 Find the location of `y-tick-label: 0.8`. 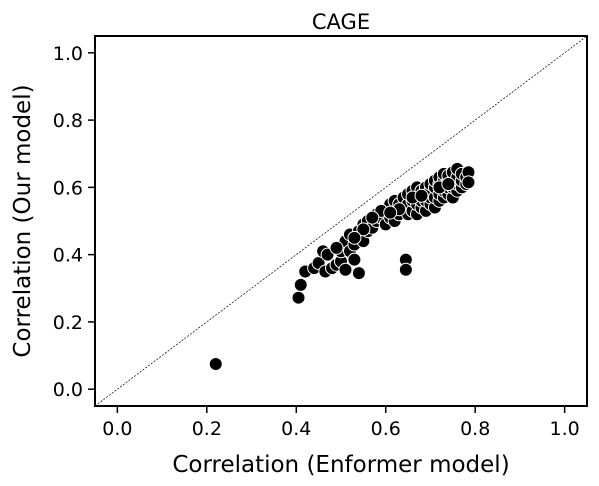

y-tick-label: 0.8 is located at coordinates (68, 121).